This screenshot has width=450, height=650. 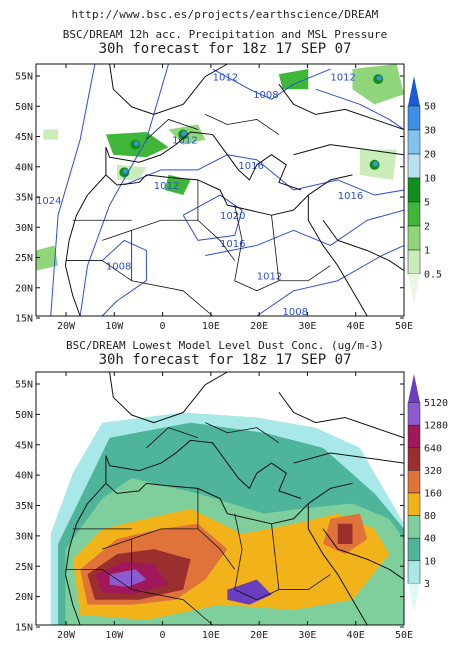 What do you see at coordinates (433, 471) in the screenshot?
I see `colorbar-label: 320` at bounding box center [433, 471].